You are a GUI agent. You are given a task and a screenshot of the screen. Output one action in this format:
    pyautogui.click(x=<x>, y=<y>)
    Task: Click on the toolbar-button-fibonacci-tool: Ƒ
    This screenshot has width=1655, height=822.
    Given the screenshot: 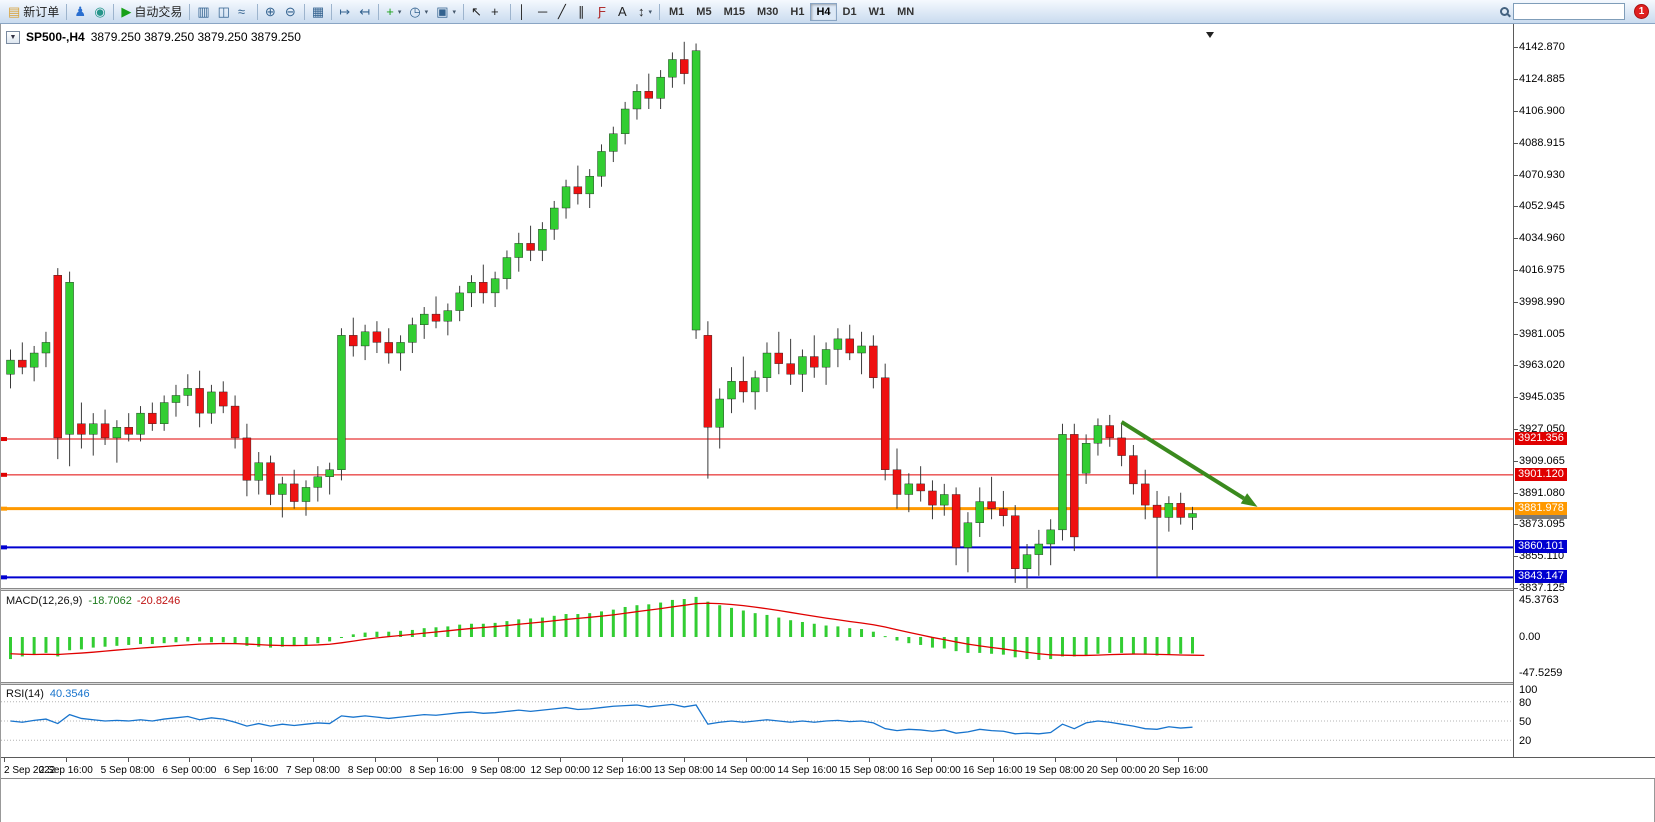 What is the action you would take?
    pyautogui.click(x=604, y=12)
    